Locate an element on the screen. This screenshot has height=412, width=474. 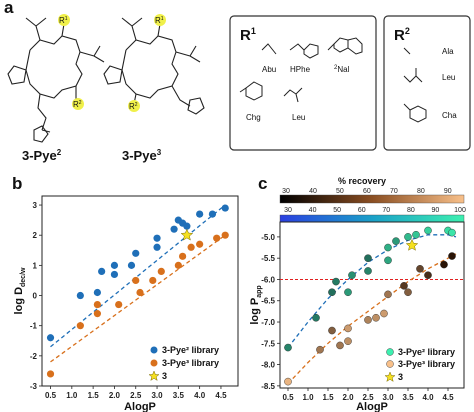
r-highlights-pye3 is located at coordinates (147, 63).